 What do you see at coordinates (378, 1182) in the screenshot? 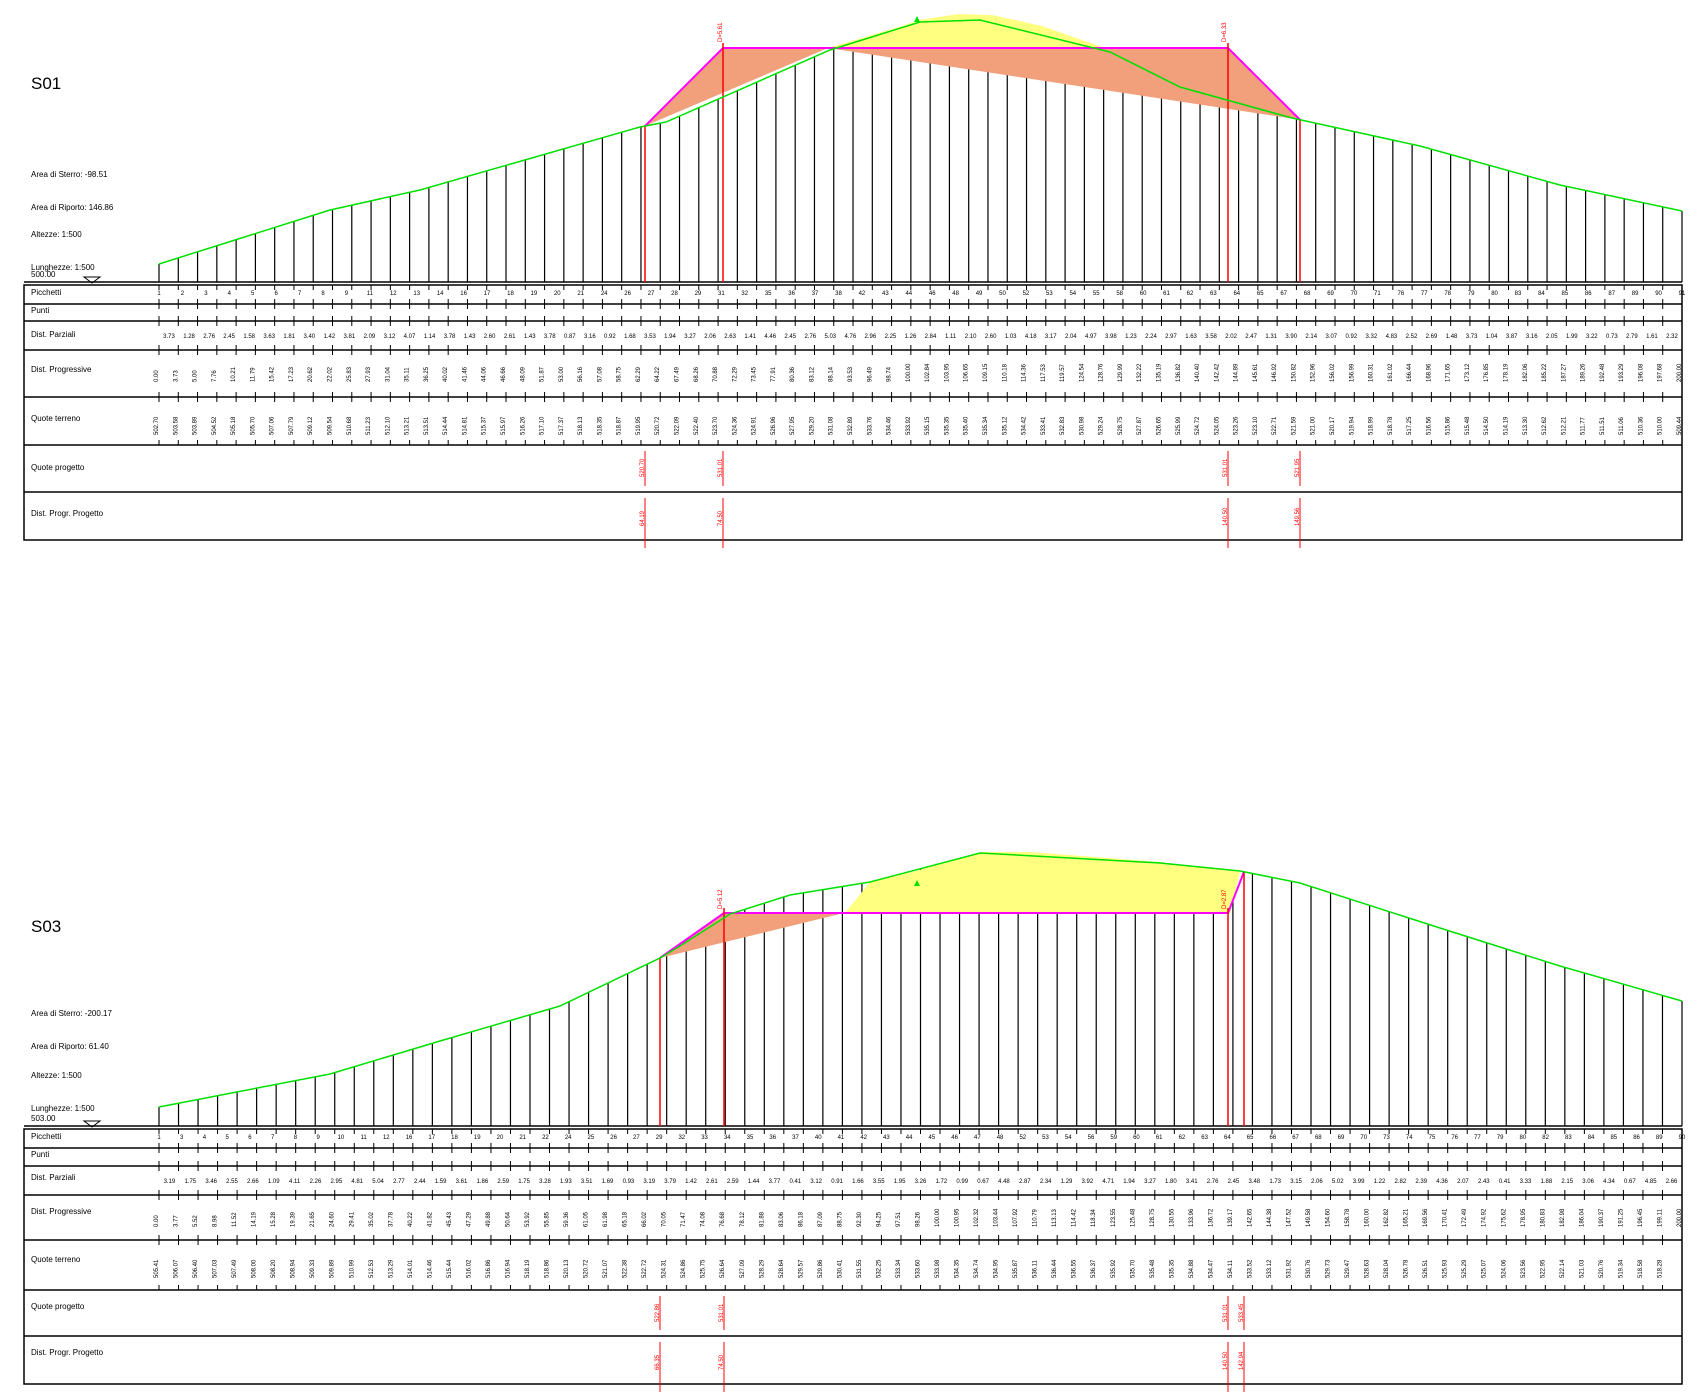
I see `dist-parziale-label: 5.04` at bounding box center [378, 1182].